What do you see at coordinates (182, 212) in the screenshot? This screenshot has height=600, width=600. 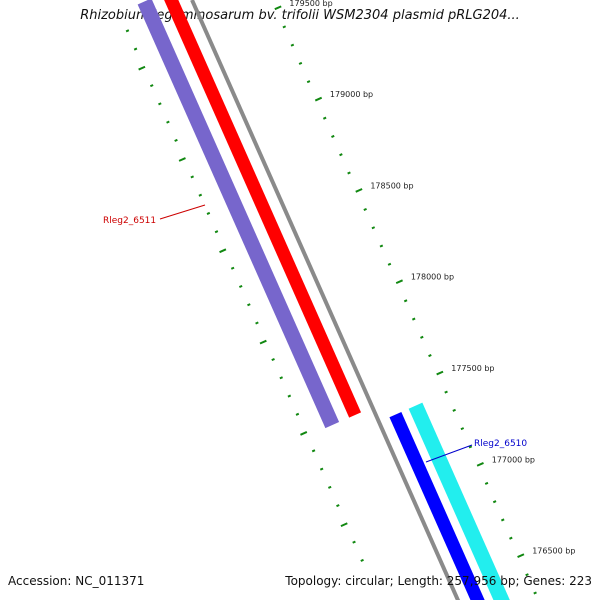 I see `forward-gene-leader` at bounding box center [182, 212].